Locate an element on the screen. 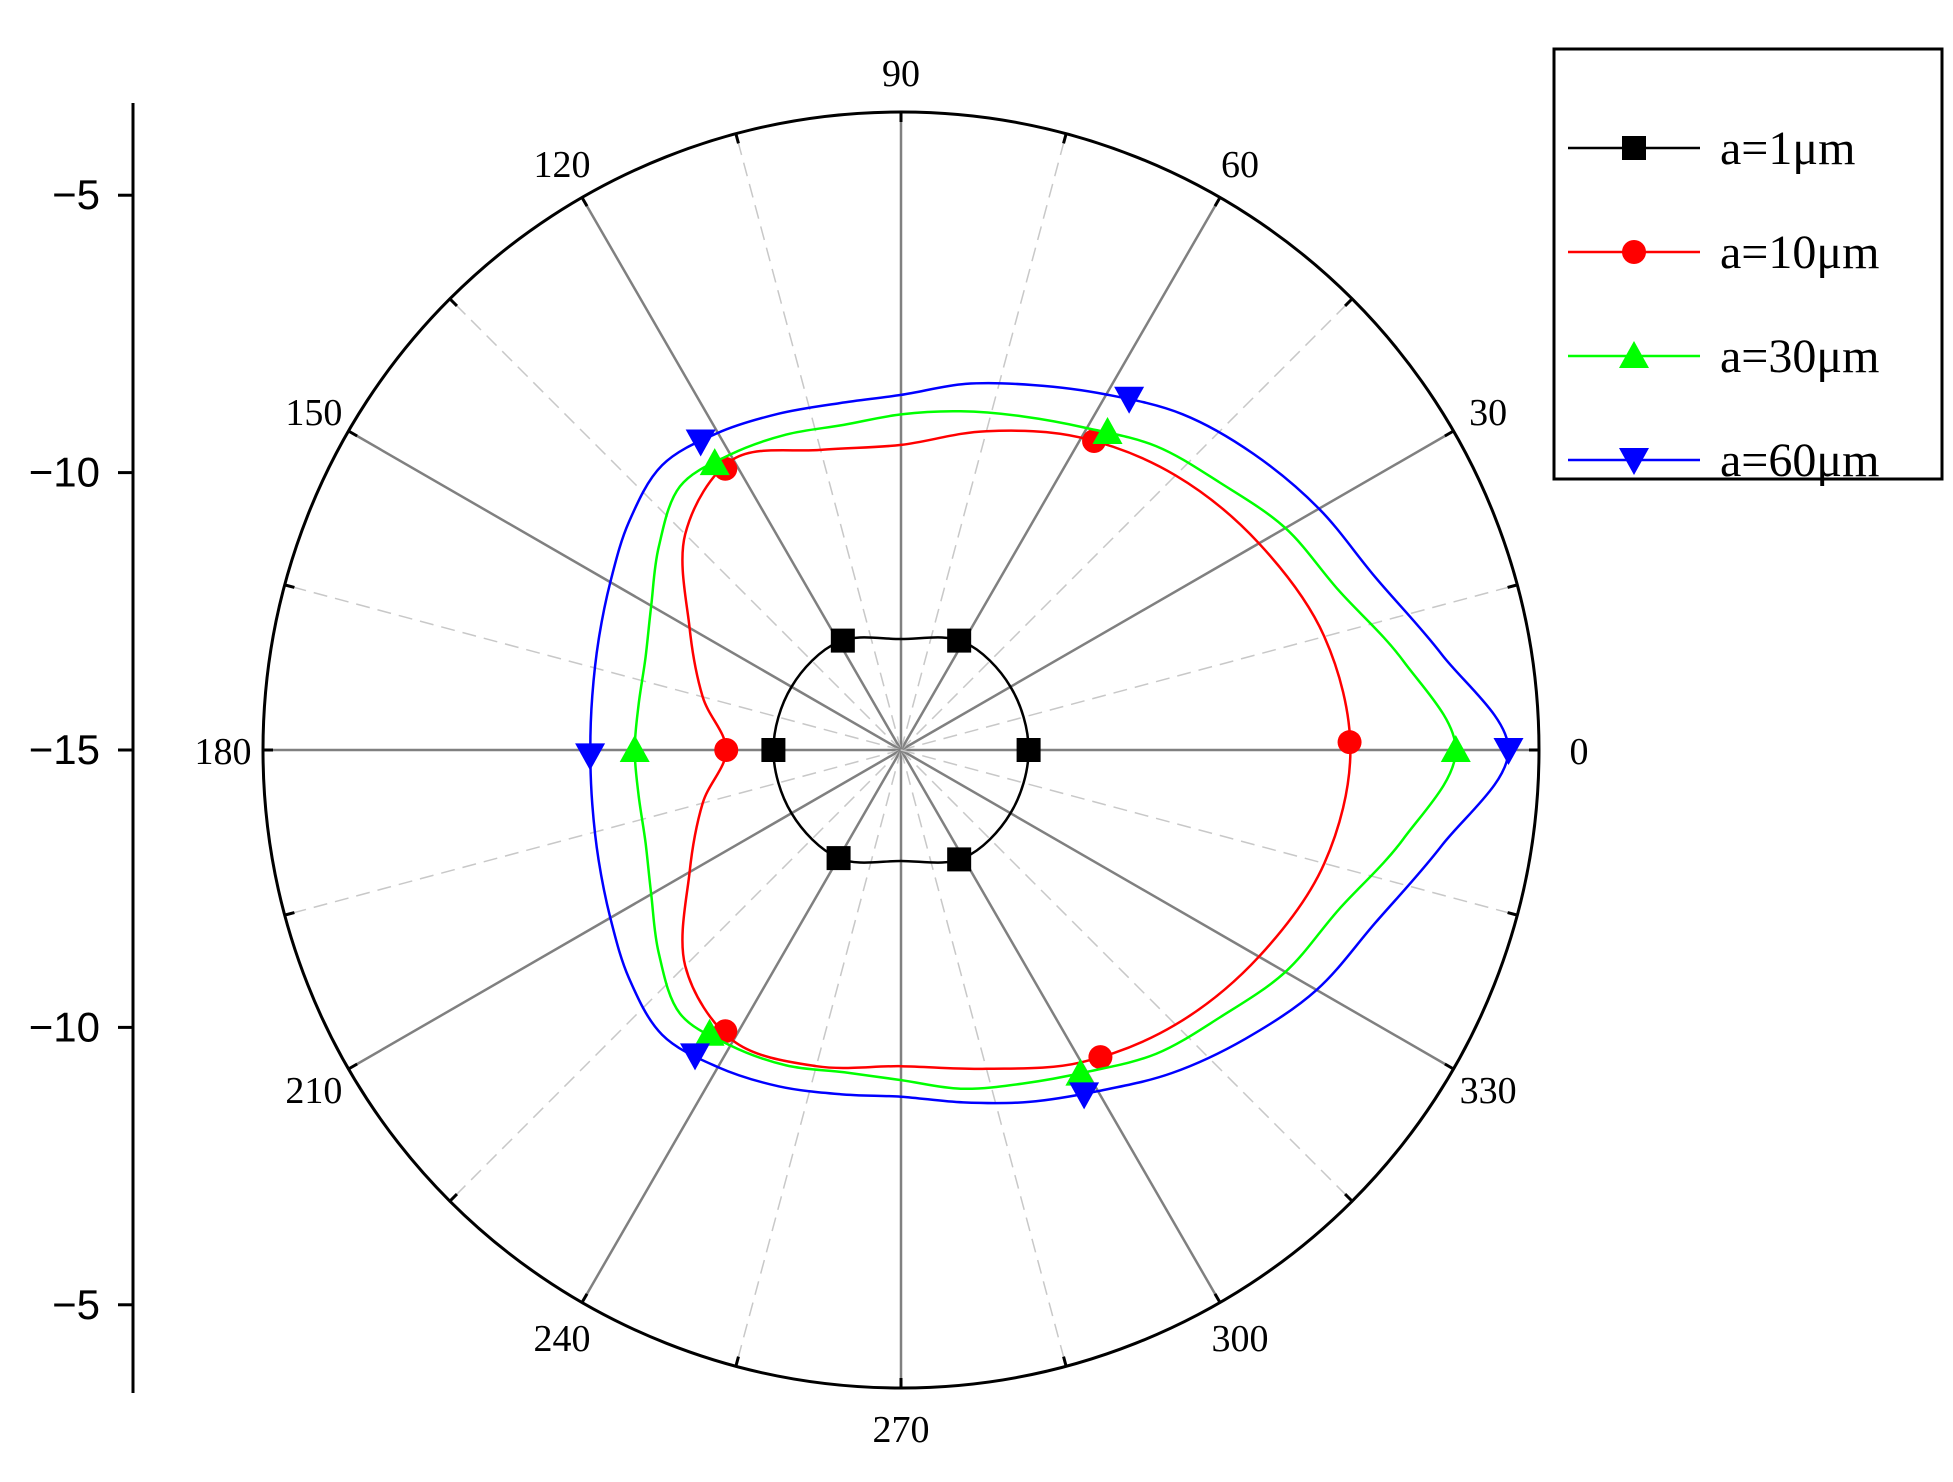 This screenshot has width=1953, height=1482. angle-label-180: 180 is located at coordinates (223, 752).